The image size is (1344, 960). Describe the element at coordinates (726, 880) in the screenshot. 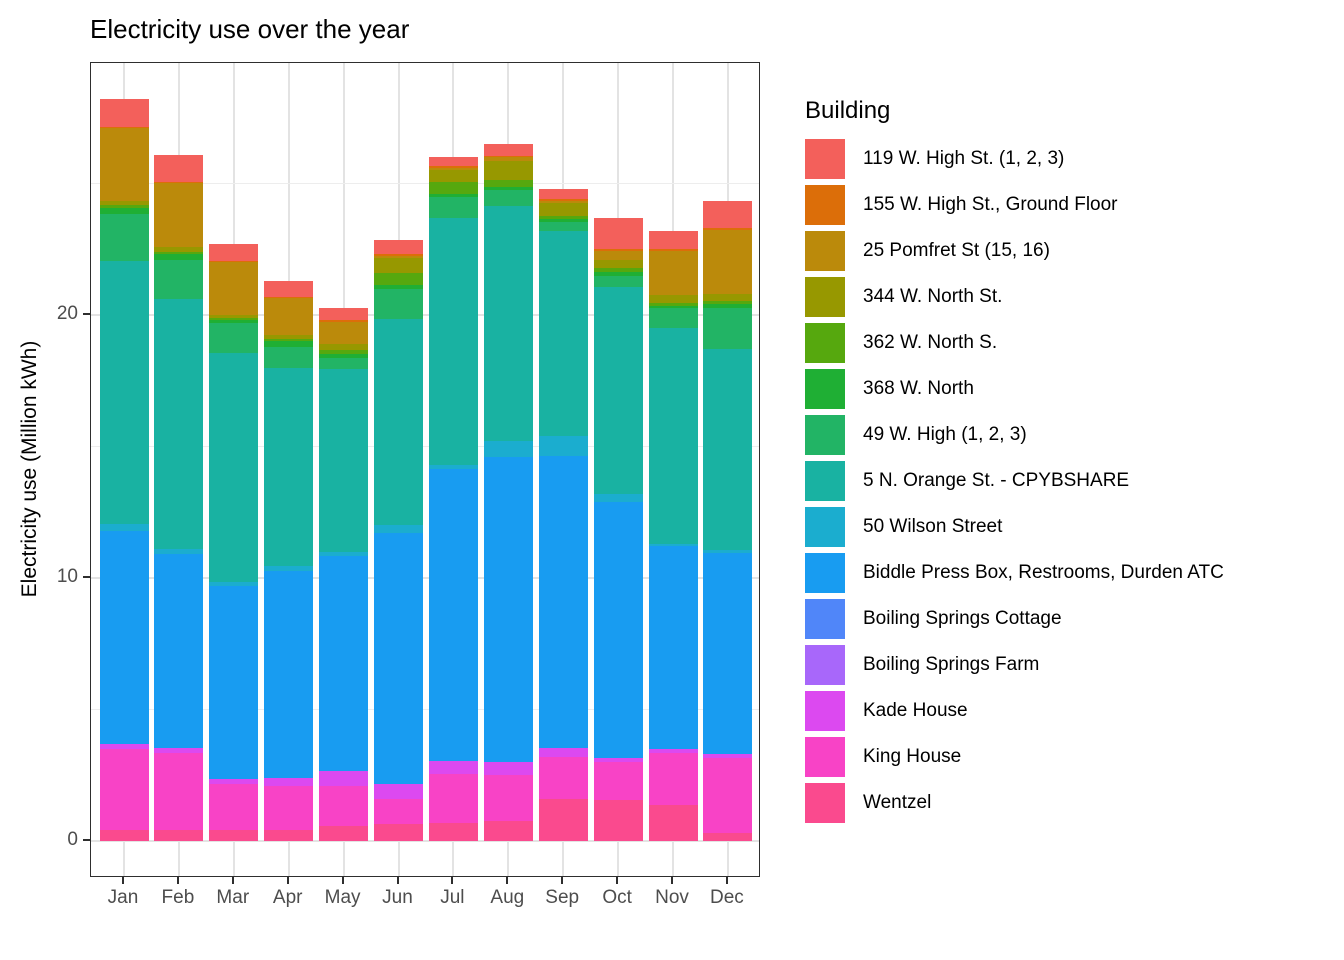

I see `x-axis-tick-dec` at that location.